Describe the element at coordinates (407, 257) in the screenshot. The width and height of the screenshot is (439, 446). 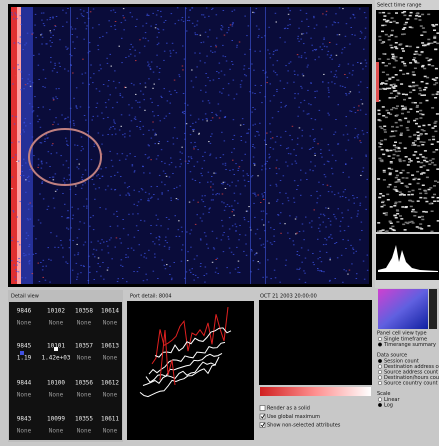
I see `histogram` at that location.